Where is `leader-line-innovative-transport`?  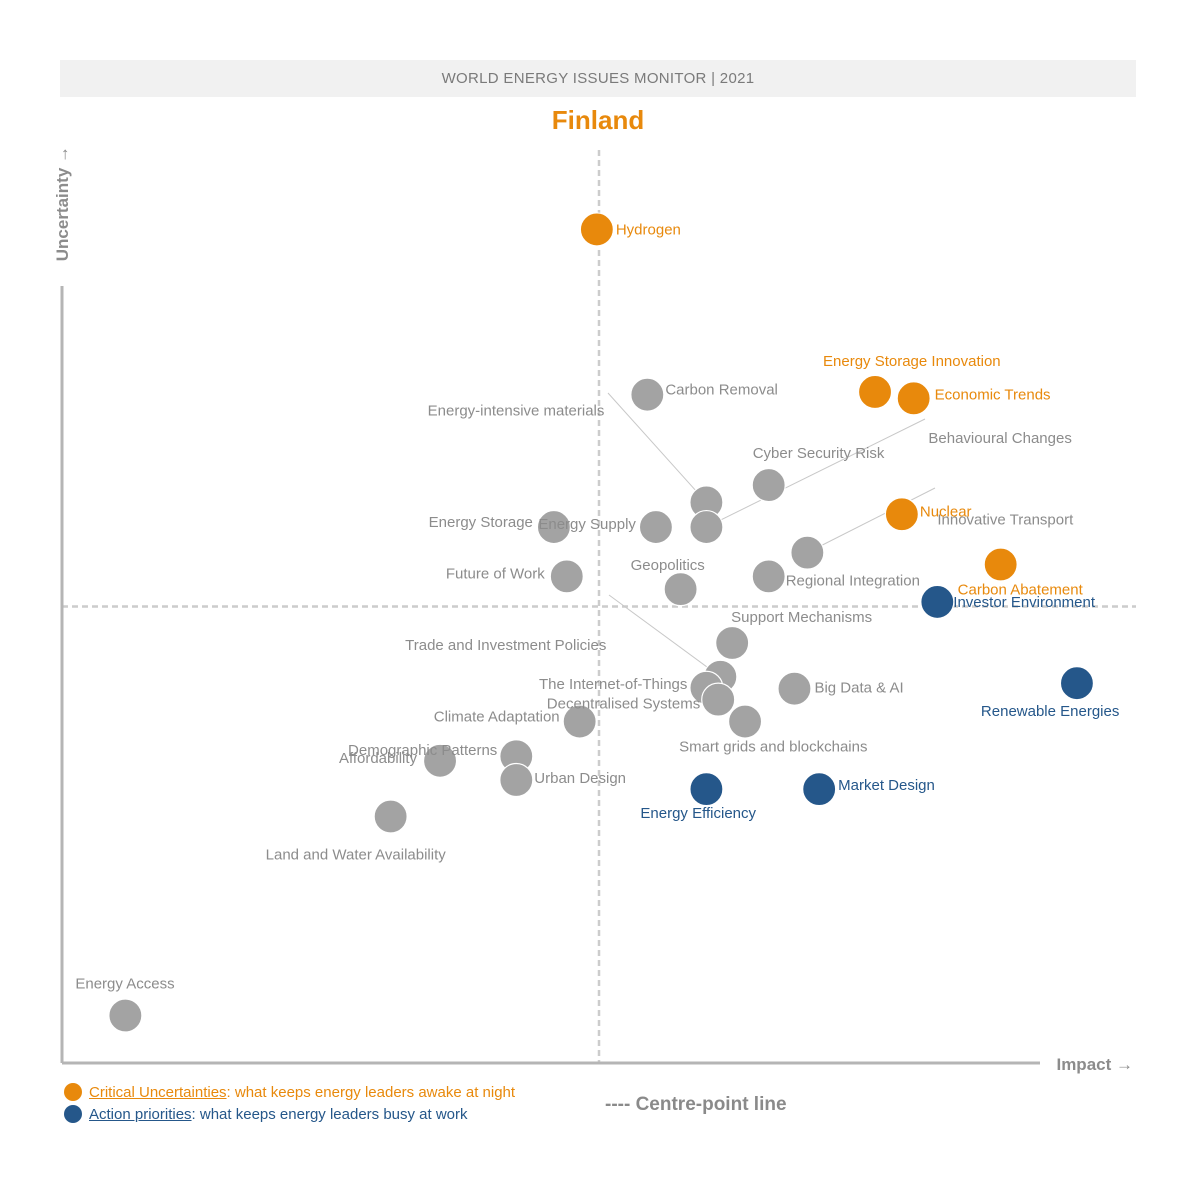 leader-line-innovative-transport is located at coordinates (871, 520).